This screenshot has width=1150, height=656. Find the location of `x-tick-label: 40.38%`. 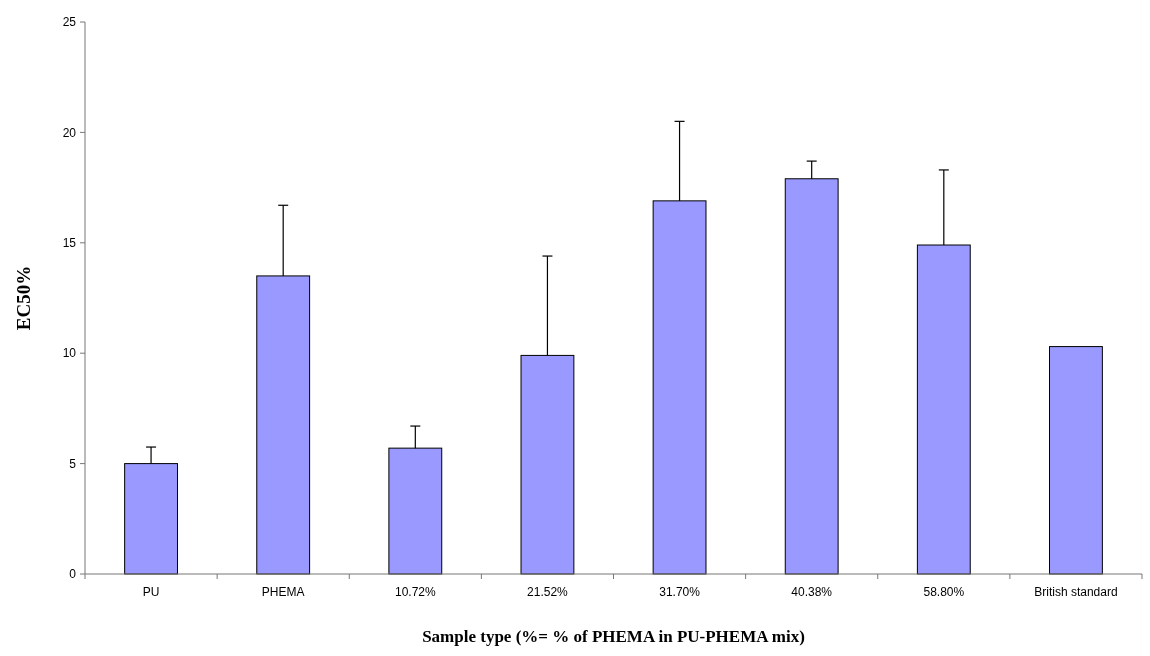

x-tick-label: 40.38% is located at coordinates (812, 592).